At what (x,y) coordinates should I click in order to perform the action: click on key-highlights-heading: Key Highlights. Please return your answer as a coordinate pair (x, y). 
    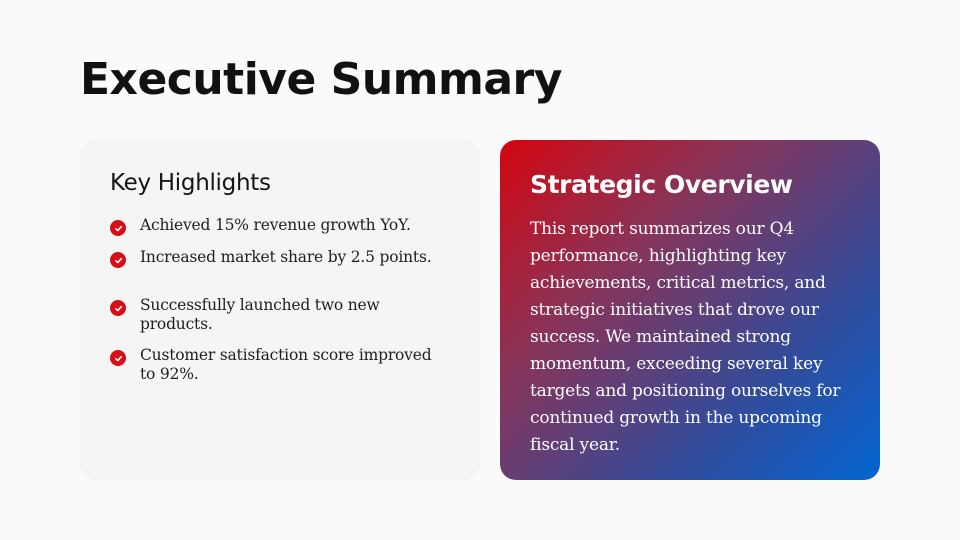
    Looking at the image, I should click on (190, 183).